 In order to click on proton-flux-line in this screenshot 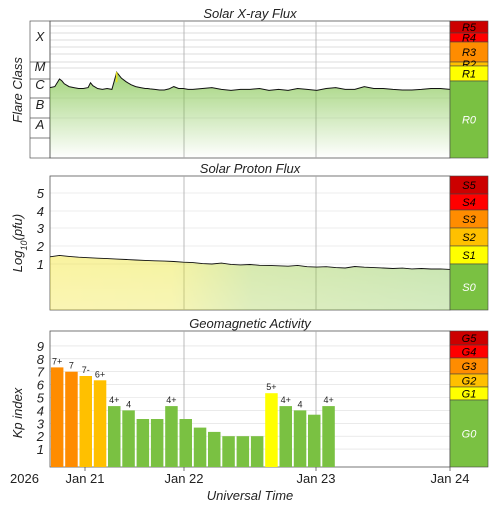, I will do `click(252, 262)`.